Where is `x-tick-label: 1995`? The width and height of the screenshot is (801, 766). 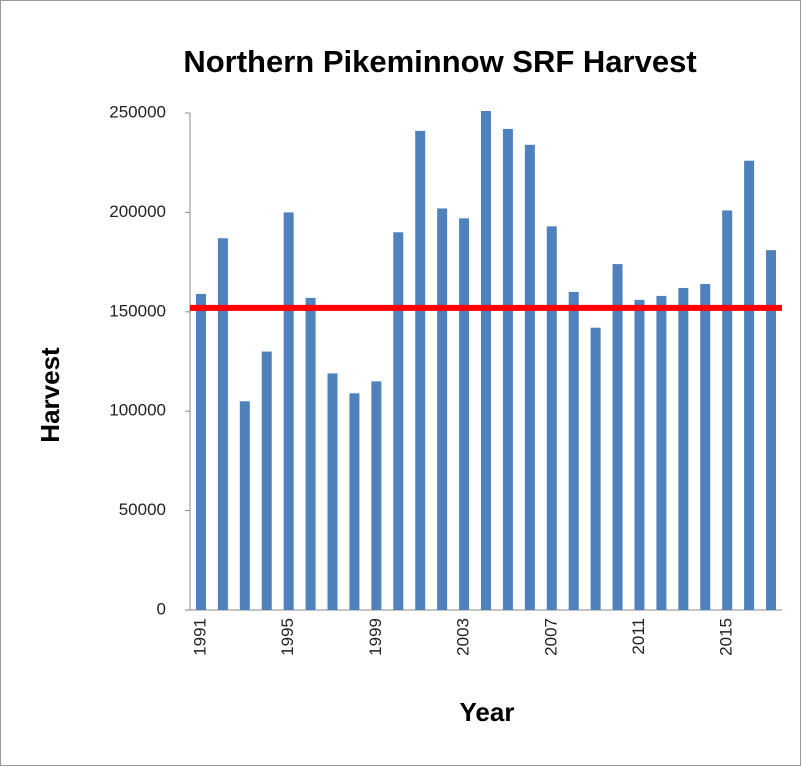
x-tick-label: 1995 is located at coordinates (287, 637).